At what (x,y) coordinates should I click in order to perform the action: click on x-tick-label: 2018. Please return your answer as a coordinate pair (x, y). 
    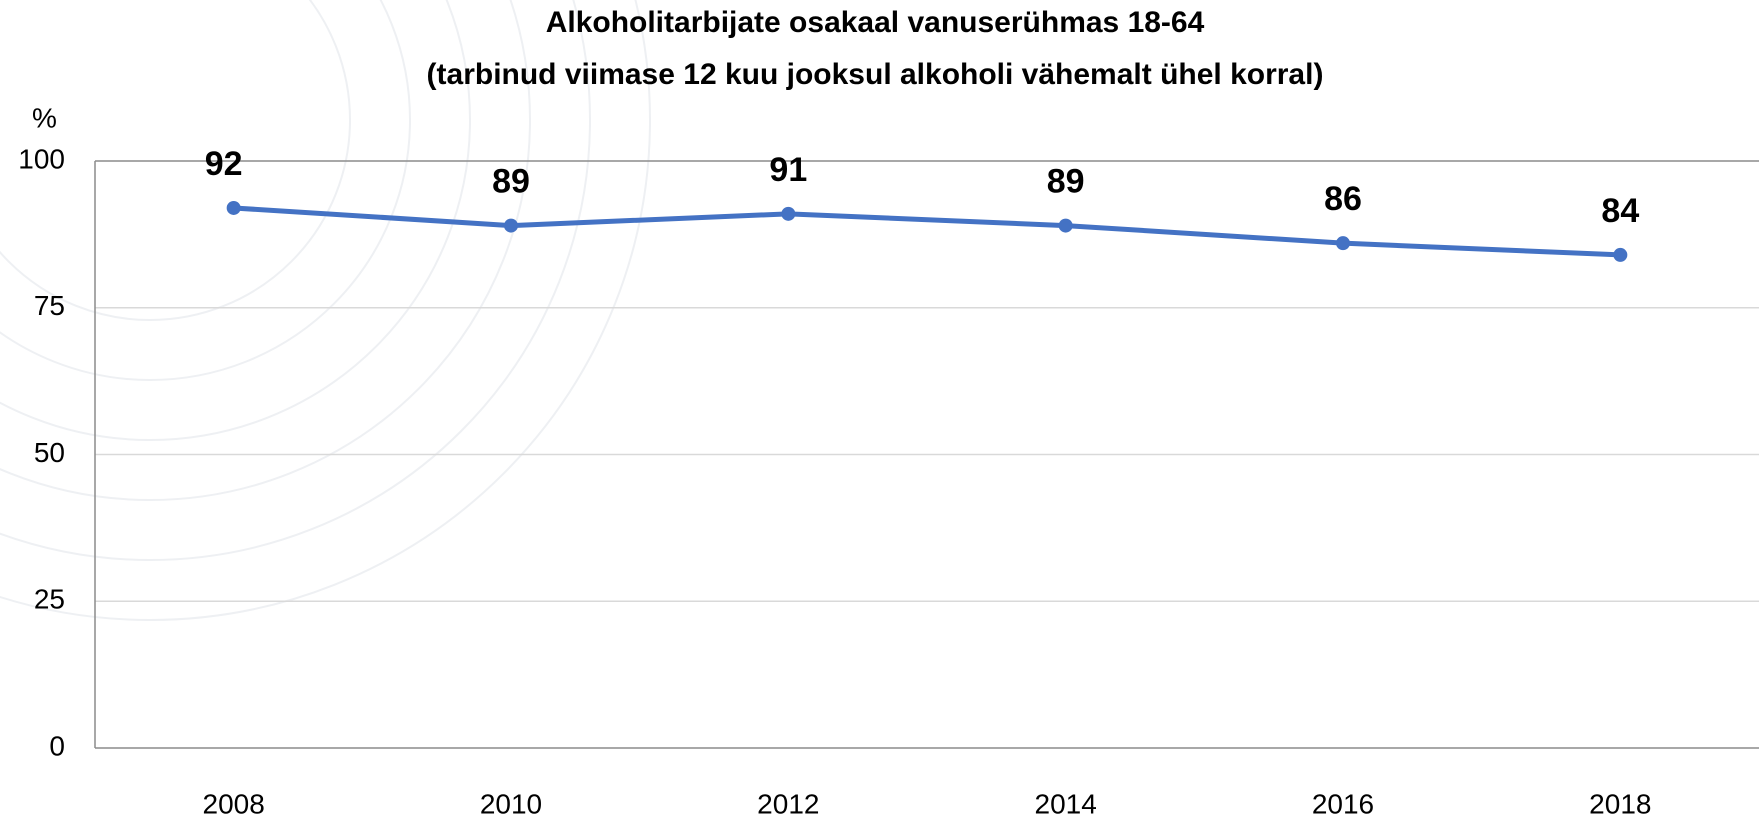
    Looking at the image, I should click on (1620, 803).